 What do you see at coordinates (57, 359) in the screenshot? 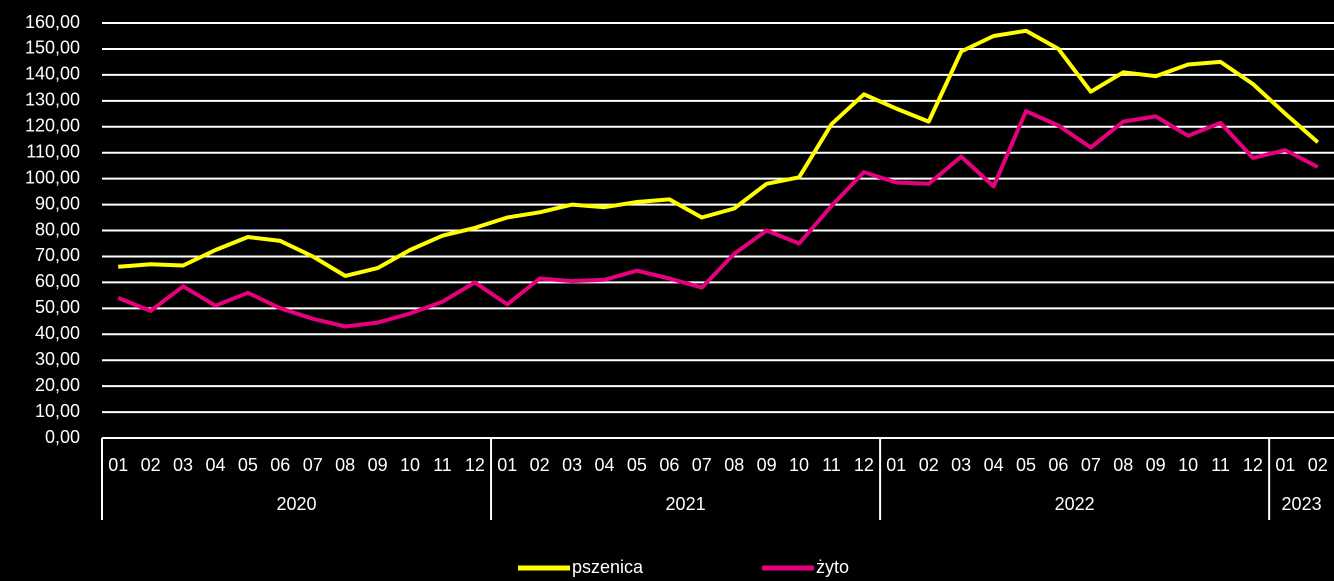
I see `y-tick-label: 30,00` at bounding box center [57, 359].